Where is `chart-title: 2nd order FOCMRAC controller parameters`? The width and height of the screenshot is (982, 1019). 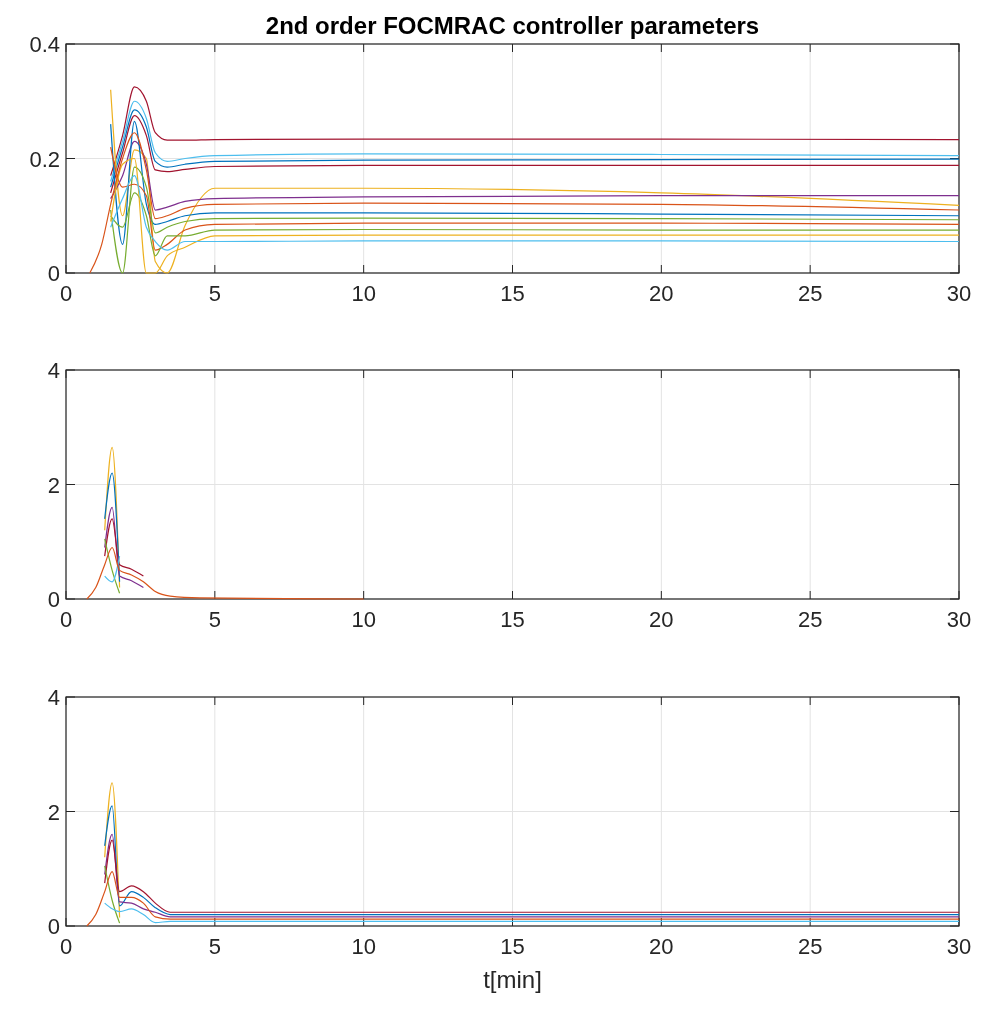
chart-title: 2nd order FOCMRAC controller parameters is located at coordinates (512, 25).